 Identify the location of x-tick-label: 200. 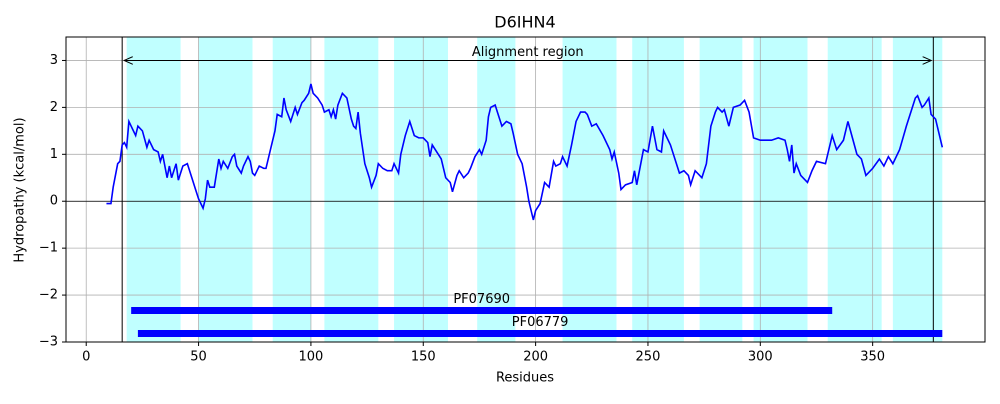
(535, 357).